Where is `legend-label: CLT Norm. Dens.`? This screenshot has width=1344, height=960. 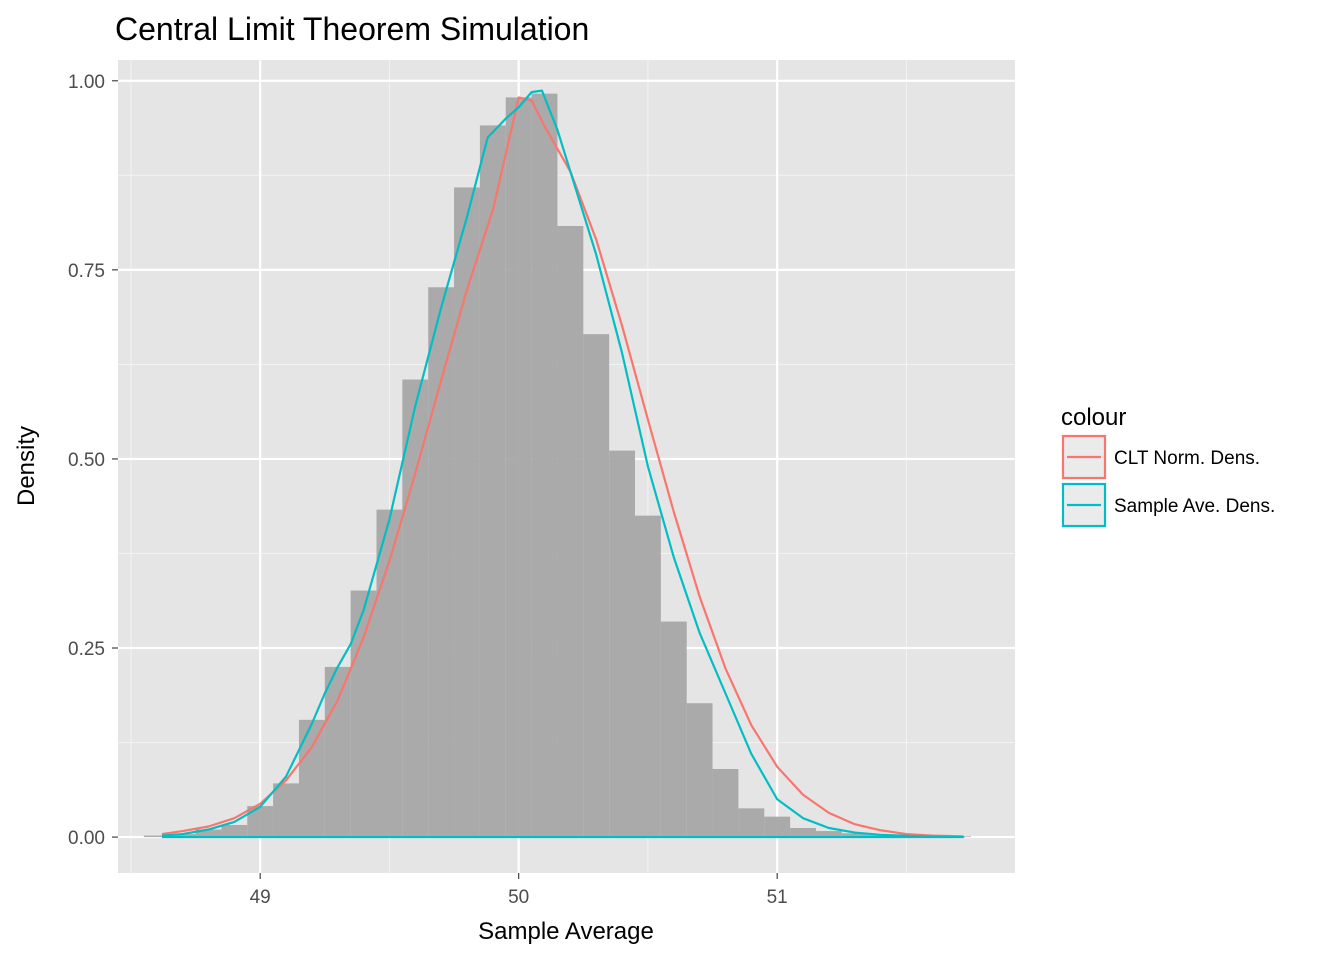 legend-label: CLT Norm. Dens. is located at coordinates (1187, 458).